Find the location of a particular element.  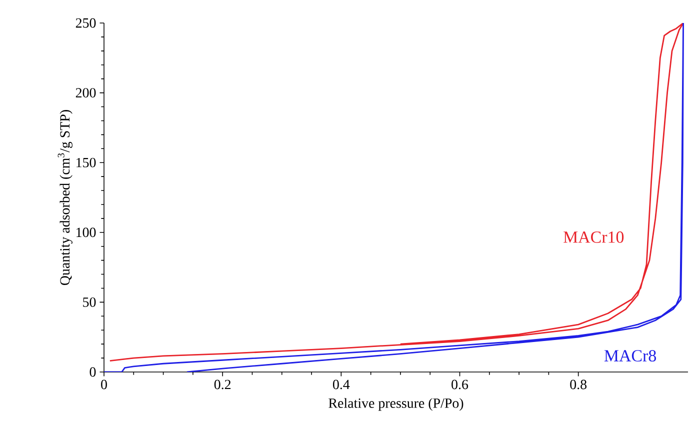

y-tick-label: 250 is located at coordinates (86, 23).